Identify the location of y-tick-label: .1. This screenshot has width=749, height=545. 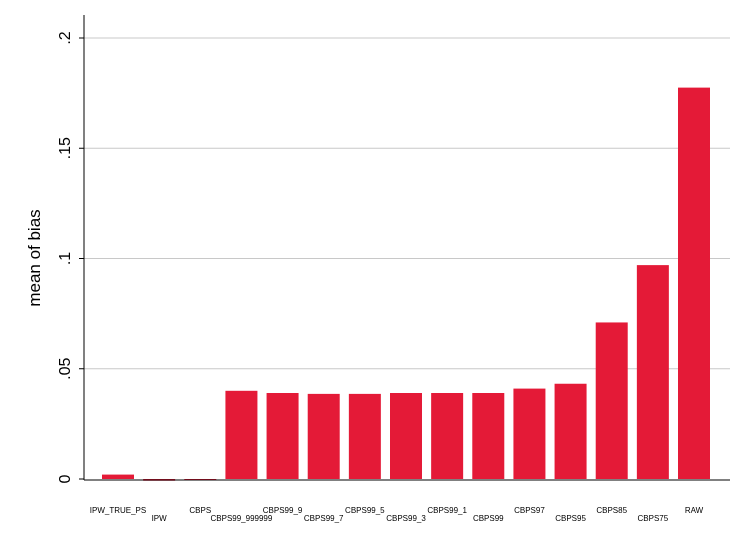
(65, 258).